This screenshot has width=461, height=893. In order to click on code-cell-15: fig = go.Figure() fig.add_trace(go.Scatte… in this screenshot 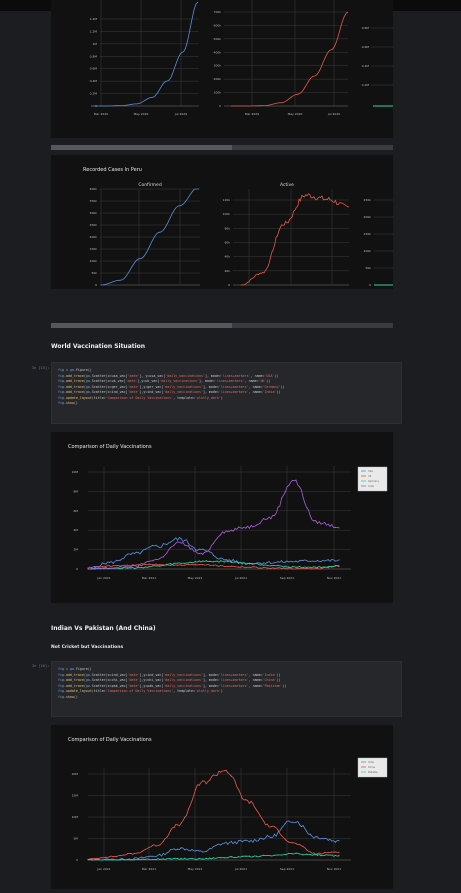, I will do `click(226, 393)`.